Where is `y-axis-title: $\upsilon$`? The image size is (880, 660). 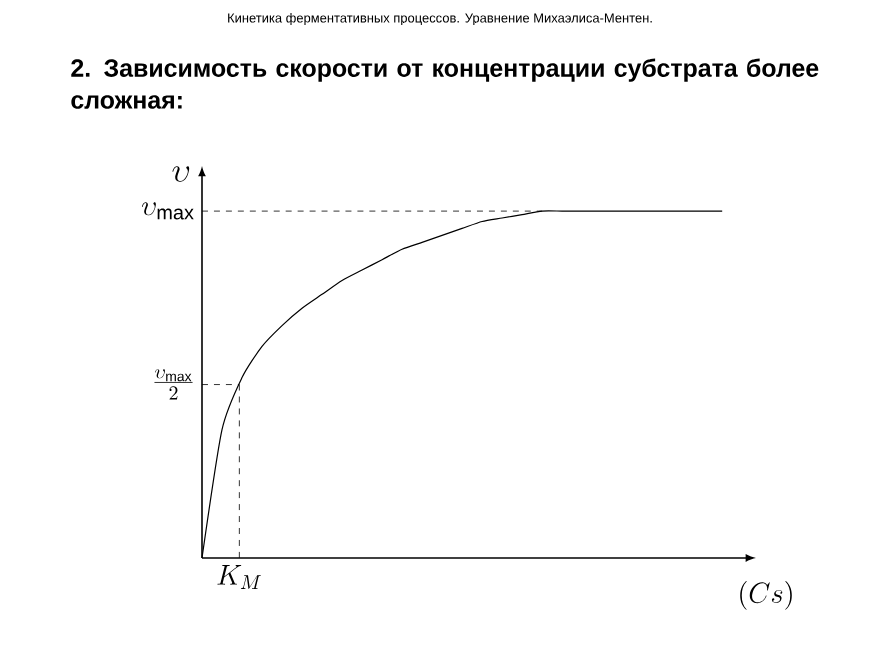
y-axis-title: $\upsilon$ is located at coordinates (181, 174).